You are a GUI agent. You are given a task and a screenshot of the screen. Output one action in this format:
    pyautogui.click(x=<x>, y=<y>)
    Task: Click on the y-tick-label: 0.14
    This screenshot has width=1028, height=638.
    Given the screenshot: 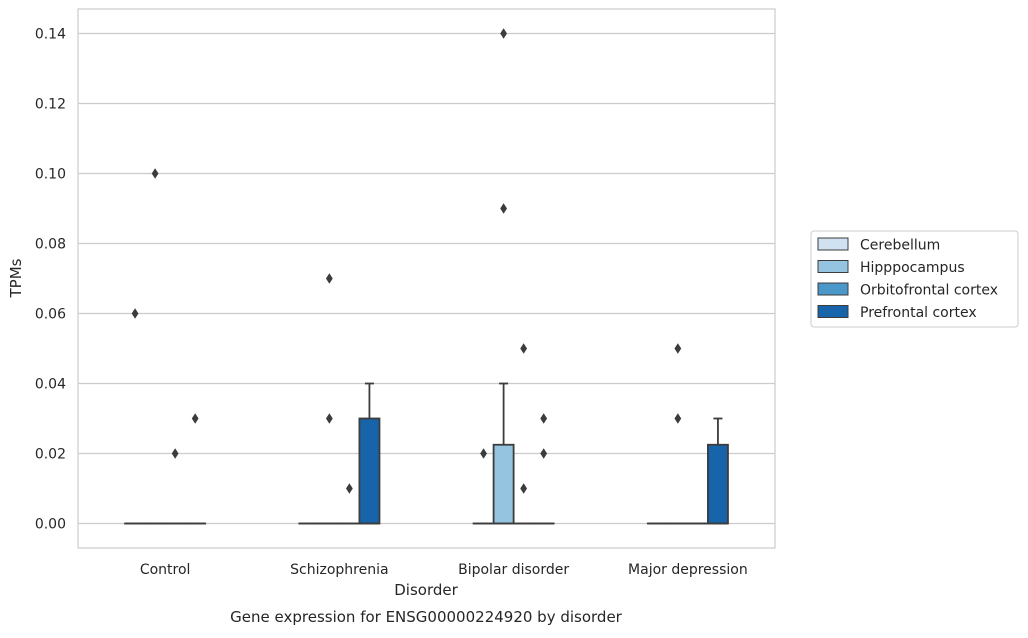 What is the action you would take?
    pyautogui.click(x=50, y=35)
    